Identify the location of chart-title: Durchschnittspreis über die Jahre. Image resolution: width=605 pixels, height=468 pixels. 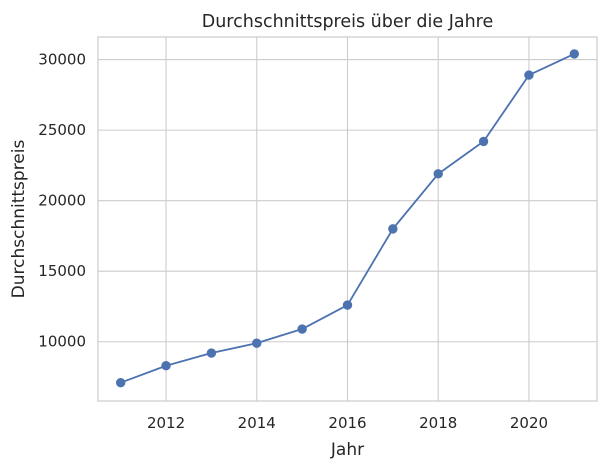
(348, 22).